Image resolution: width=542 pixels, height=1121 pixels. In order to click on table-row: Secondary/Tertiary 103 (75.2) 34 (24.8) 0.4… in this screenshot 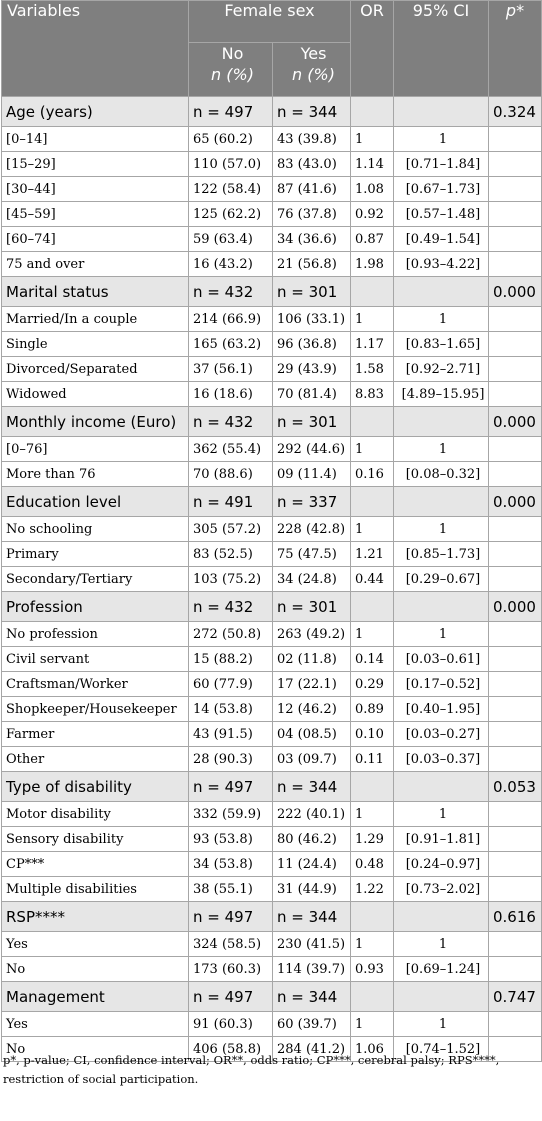, I will do `click(271, 579)`.